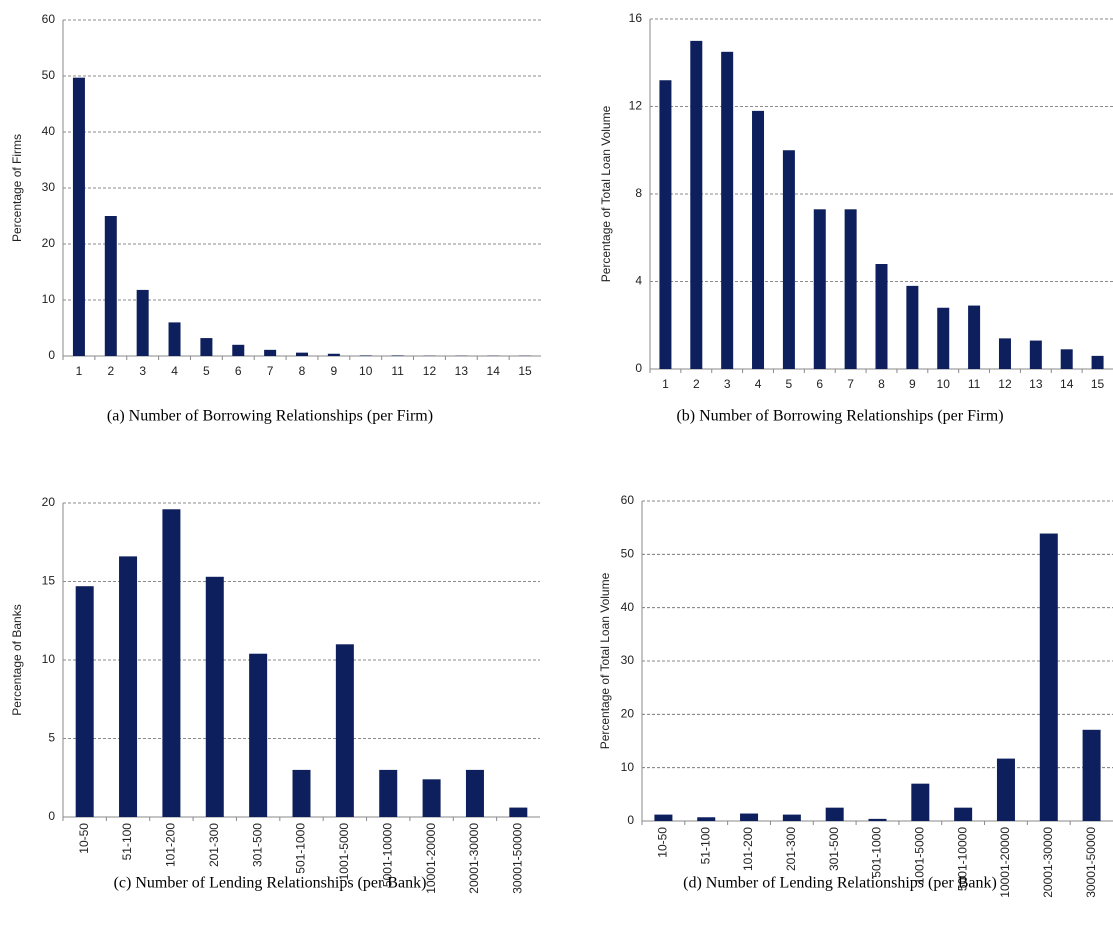 The width and height of the screenshot is (1113, 934). What do you see at coordinates (49, 581) in the screenshot?
I see `y-tick-label: 15` at bounding box center [49, 581].